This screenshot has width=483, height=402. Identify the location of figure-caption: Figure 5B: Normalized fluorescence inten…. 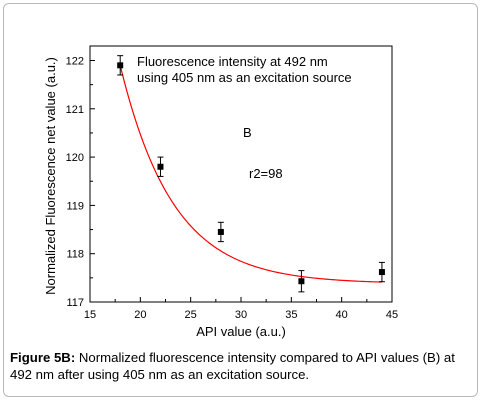
(241, 366).